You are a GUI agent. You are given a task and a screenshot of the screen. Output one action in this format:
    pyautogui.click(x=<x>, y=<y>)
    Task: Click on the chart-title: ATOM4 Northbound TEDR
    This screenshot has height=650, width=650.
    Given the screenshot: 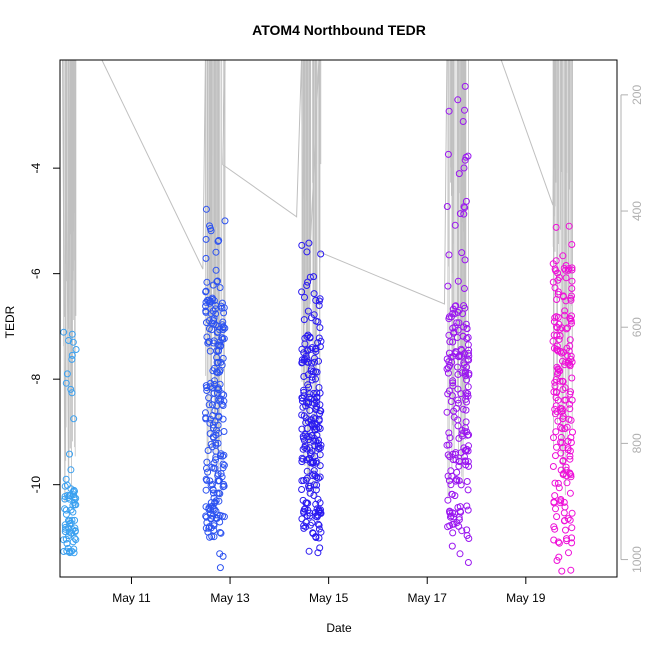 What is the action you would take?
    pyautogui.click(x=339, y=30)
    